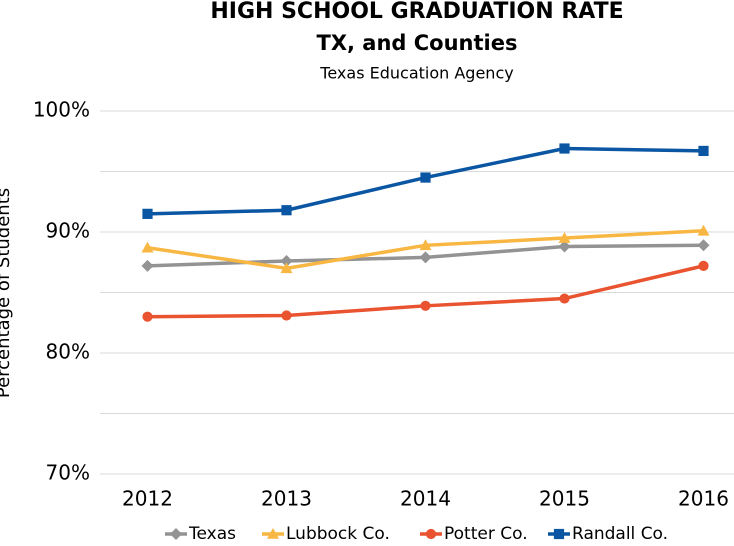 The height and width of the screenshot is (546, 734). I want to click on x-tick-label: 2012, so click(147, 499).